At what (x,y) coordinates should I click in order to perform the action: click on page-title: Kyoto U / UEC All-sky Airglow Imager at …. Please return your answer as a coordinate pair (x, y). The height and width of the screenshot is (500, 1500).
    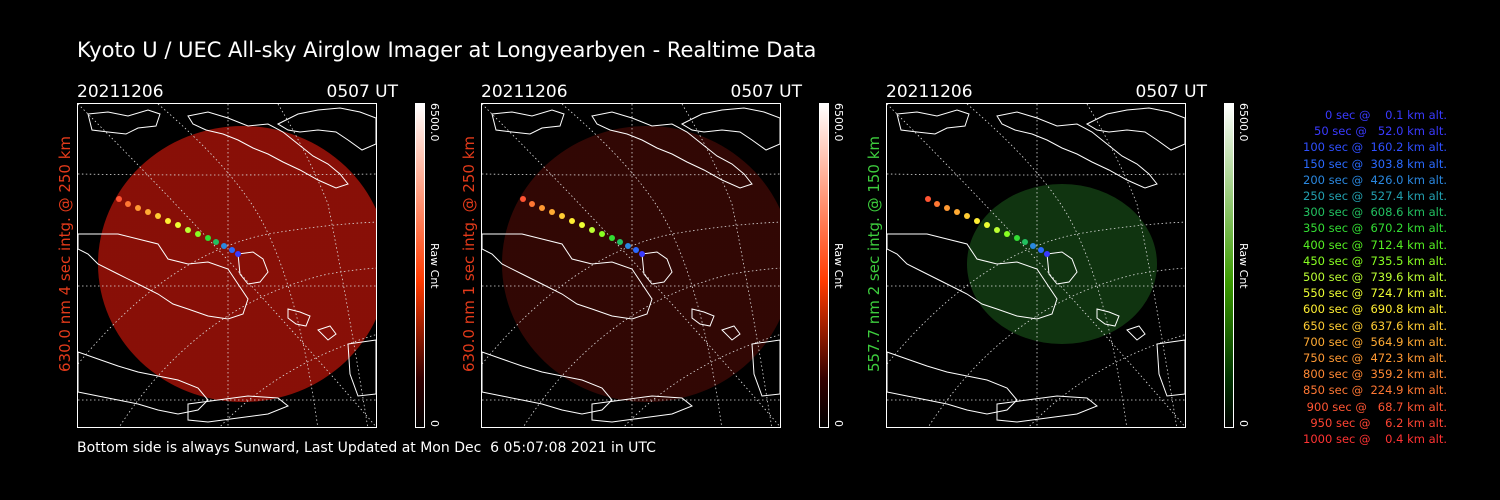
    Looking at the image, I should click on (447, 50).